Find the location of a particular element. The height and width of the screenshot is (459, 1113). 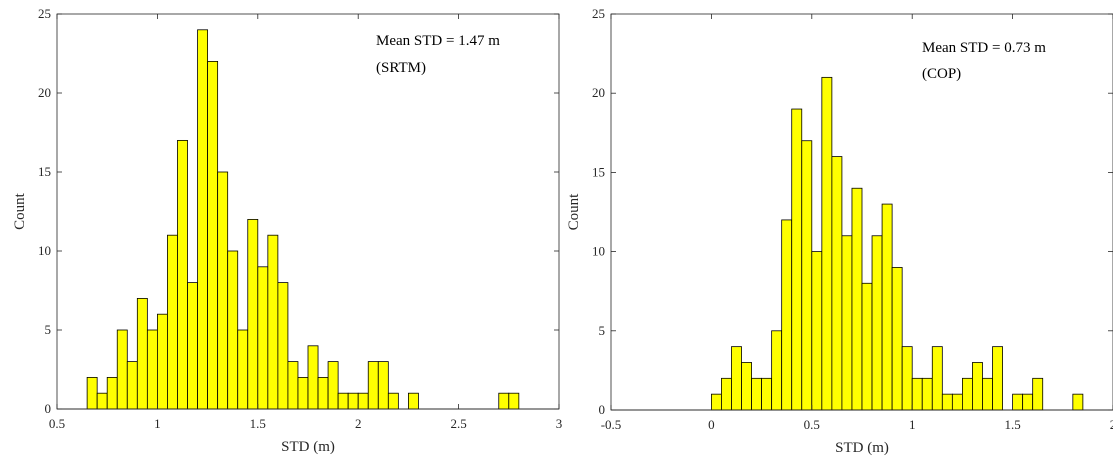

mean-std-annotation: Mean STD = 1.47 m is located at coordinates (438, 41).